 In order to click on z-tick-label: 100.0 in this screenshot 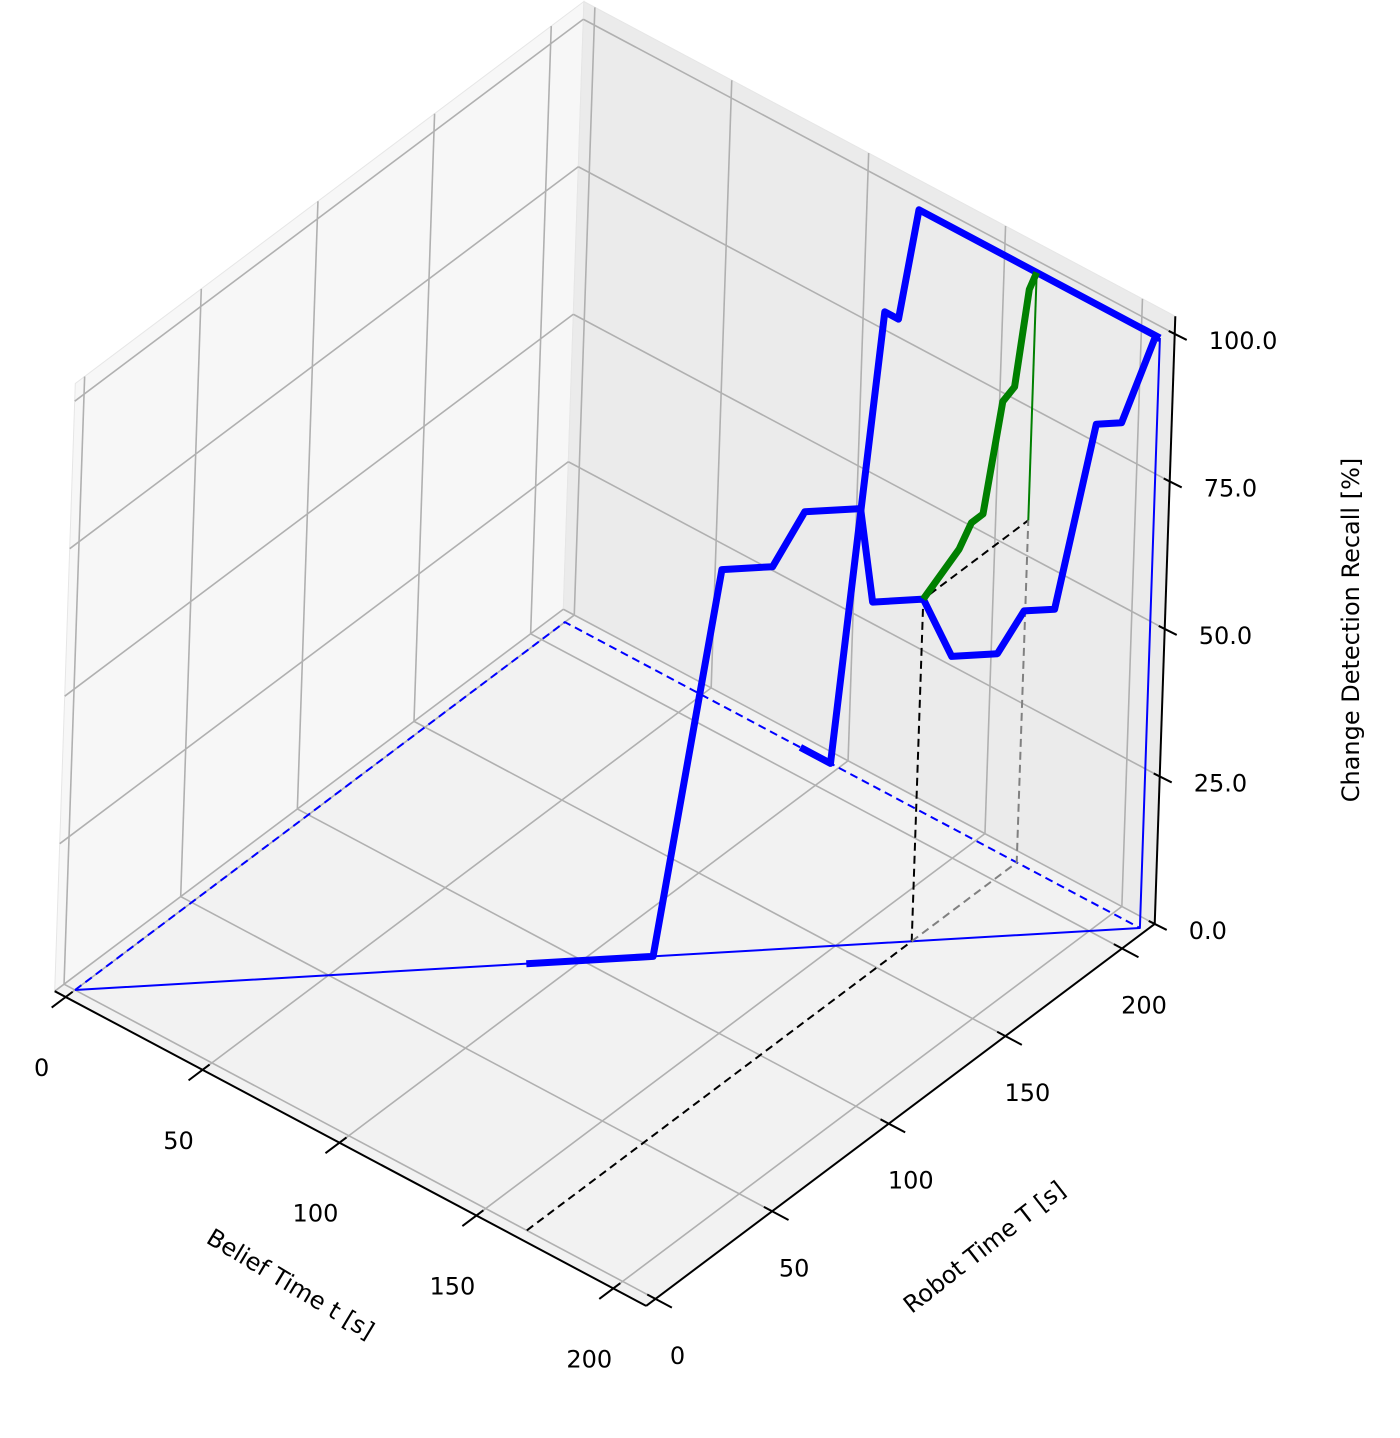, I will do `click(1243, 341)`.